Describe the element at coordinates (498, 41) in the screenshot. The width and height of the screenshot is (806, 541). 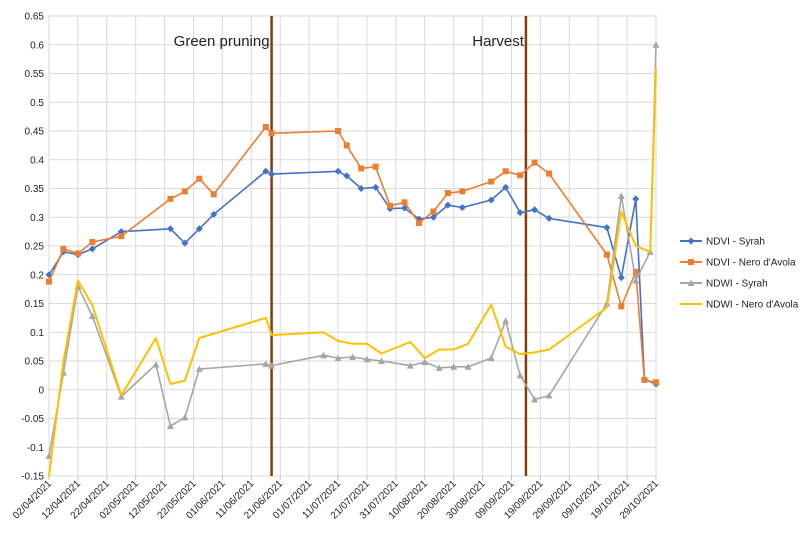
I see `event-label: Harvest` at that location.